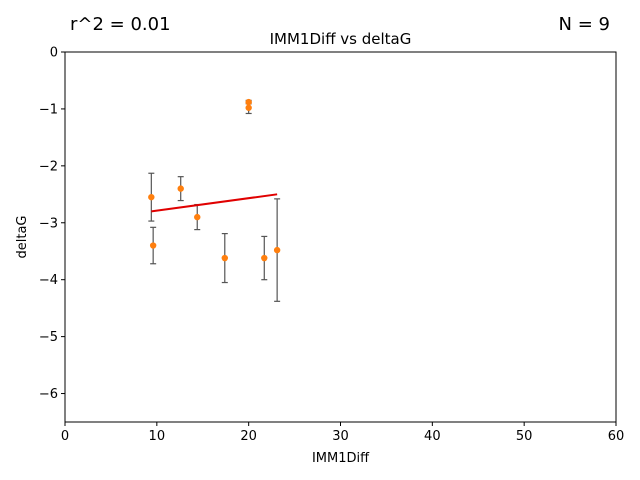  Describe the element at coordinates (584, 24) in the screenshot. I see `n-count-label: N = 9` at that location.